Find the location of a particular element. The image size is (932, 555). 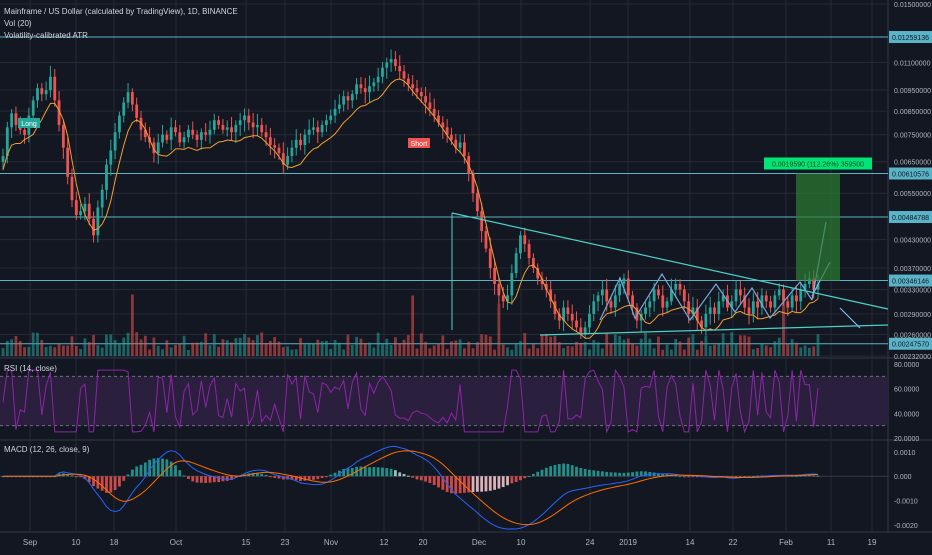

x-tick-label: Dec is located at coordinates (479, 542).